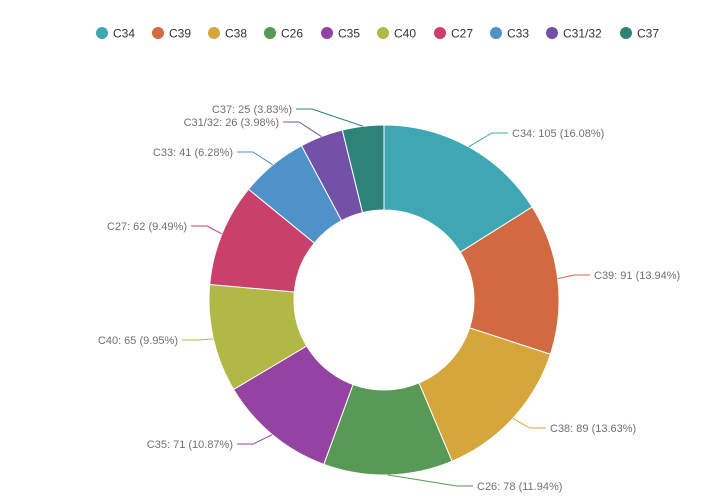  What do you see at coordinates (255, 439) in the screenshot?
I see `leader-line-c35` at bounding box center [255, 439].